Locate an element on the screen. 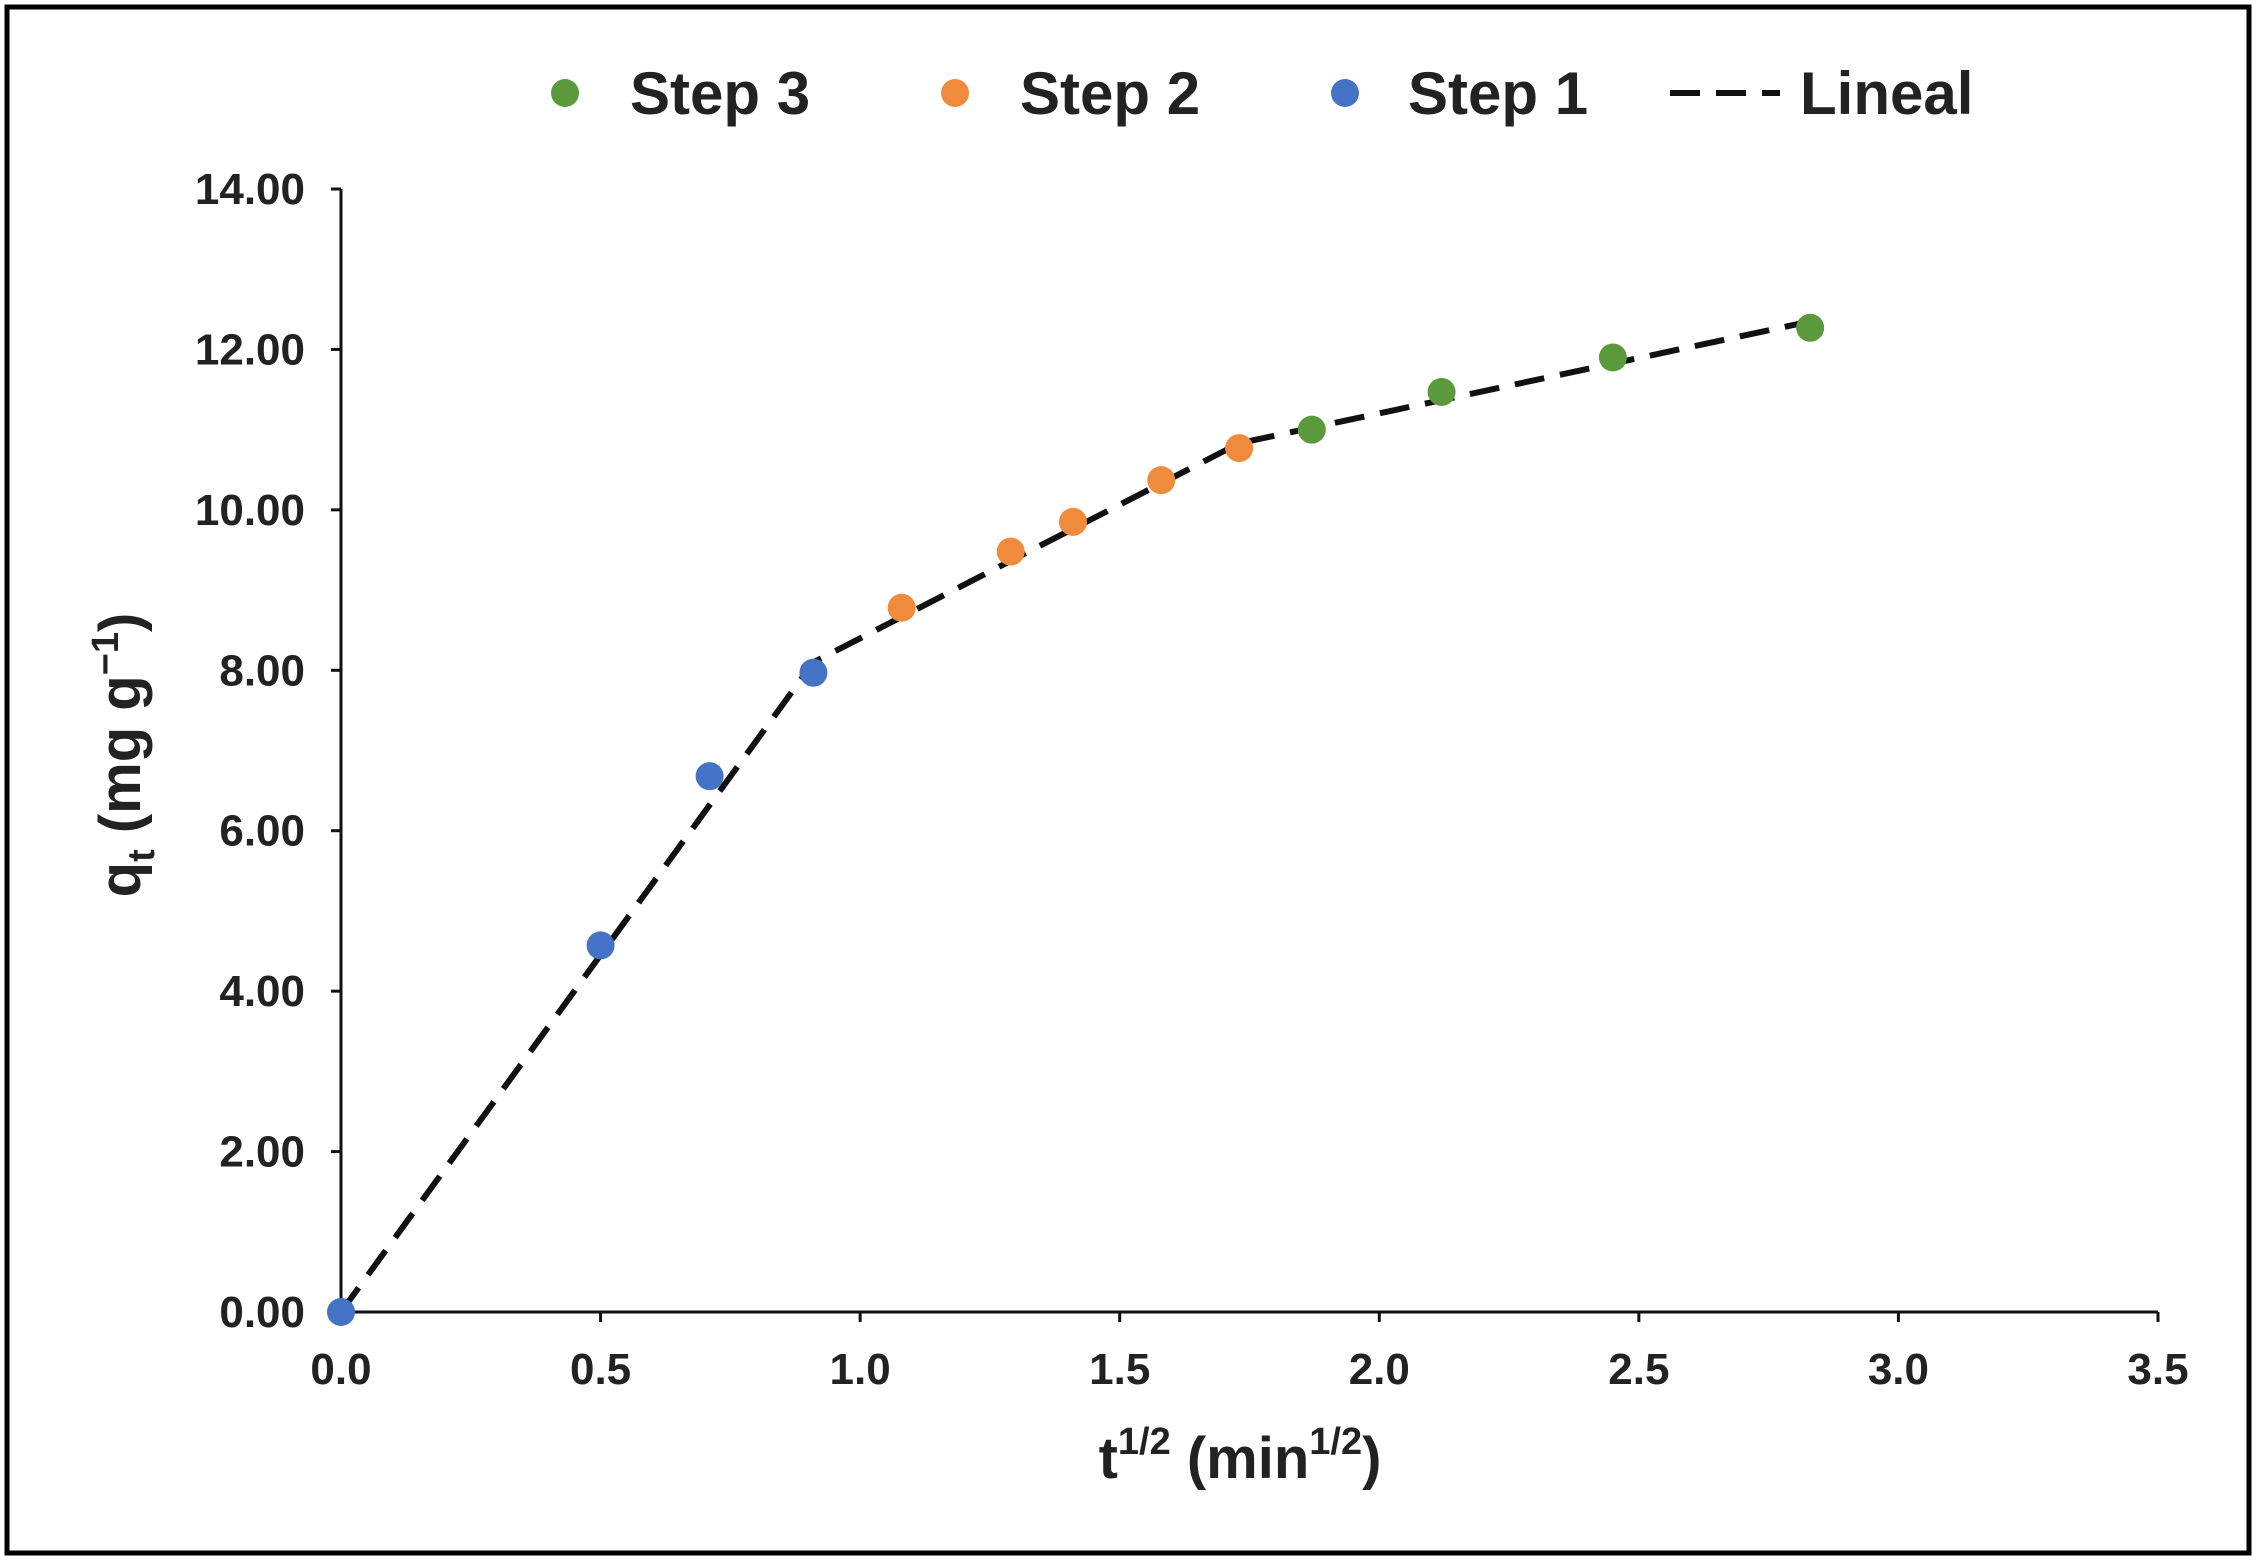 This screenshot has height=1560, width=2256. x-axis: 0.0 0.5 1.0 1.5 2.0 2.5 3.0 3.5 is located at coordinates (1249, 1352).